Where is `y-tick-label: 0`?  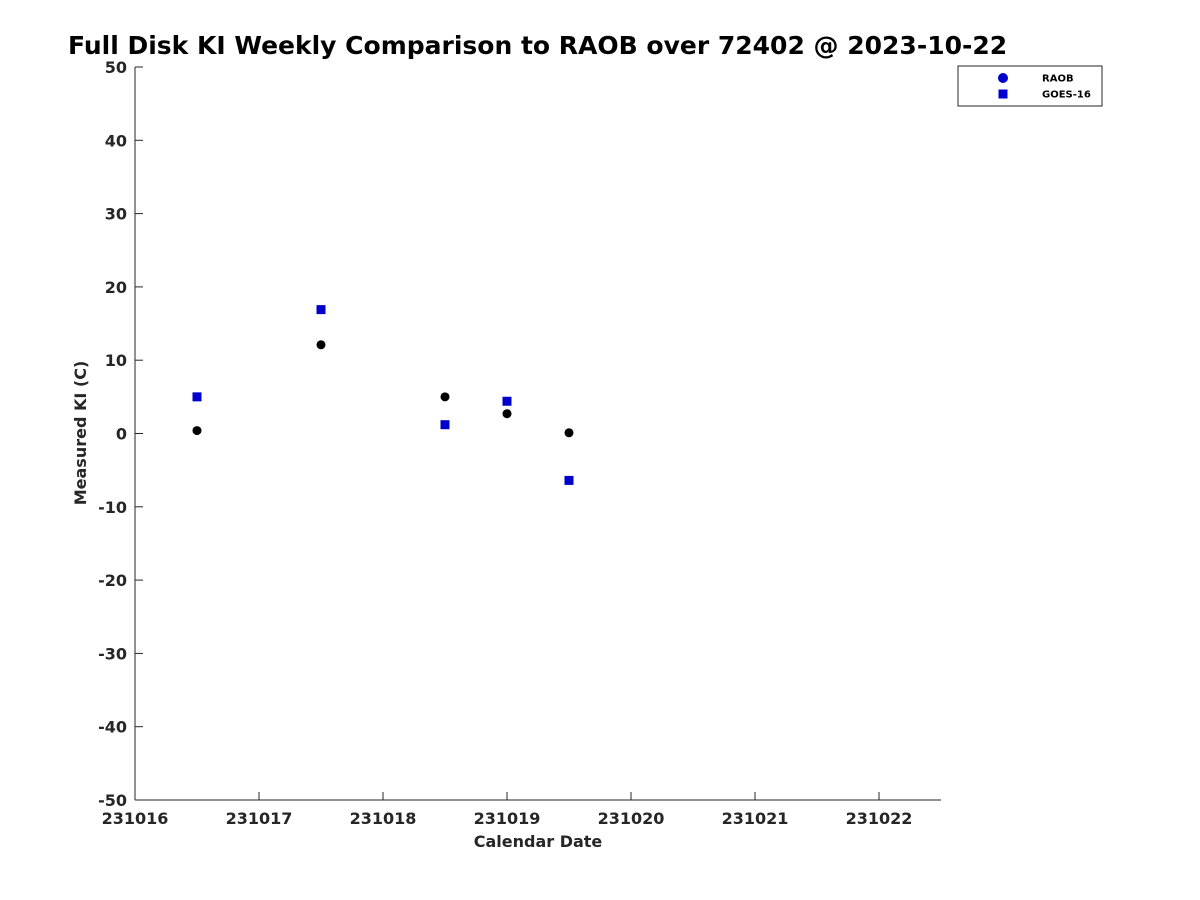
y-tick-label: 0 is located at coordinates (121, 434).